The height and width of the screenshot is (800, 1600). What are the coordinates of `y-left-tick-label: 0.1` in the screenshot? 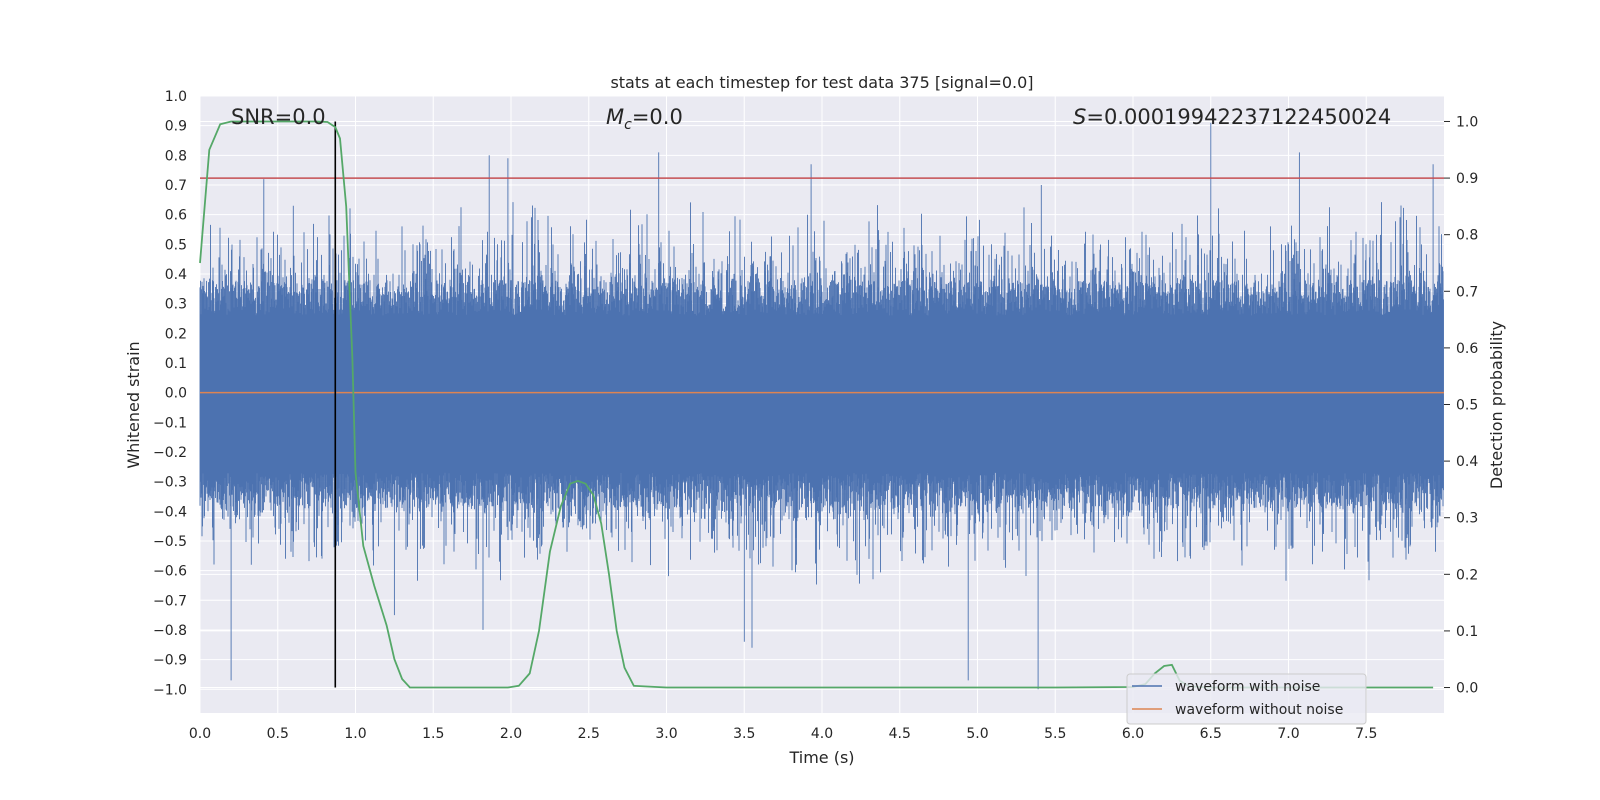 It's located at (176, 364).